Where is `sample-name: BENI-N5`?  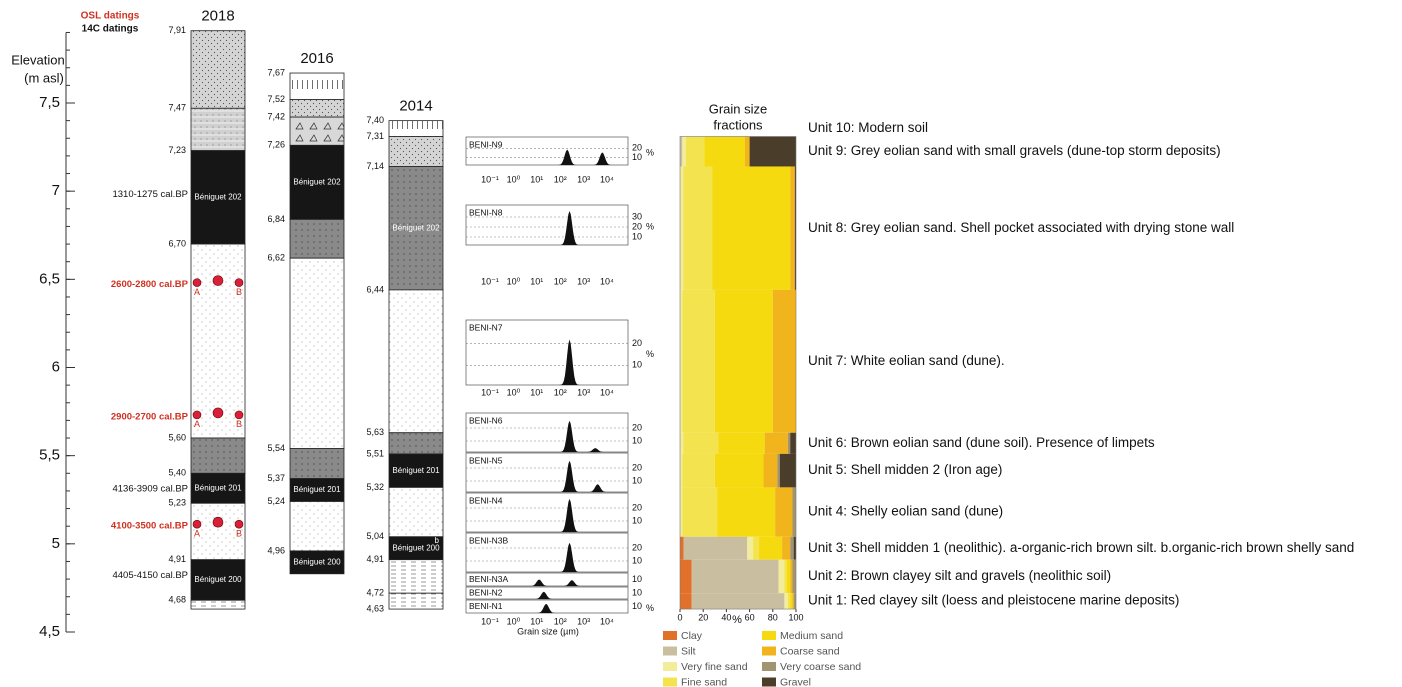 sample-name: BENI-N5 is located at coordinates (486, 460).